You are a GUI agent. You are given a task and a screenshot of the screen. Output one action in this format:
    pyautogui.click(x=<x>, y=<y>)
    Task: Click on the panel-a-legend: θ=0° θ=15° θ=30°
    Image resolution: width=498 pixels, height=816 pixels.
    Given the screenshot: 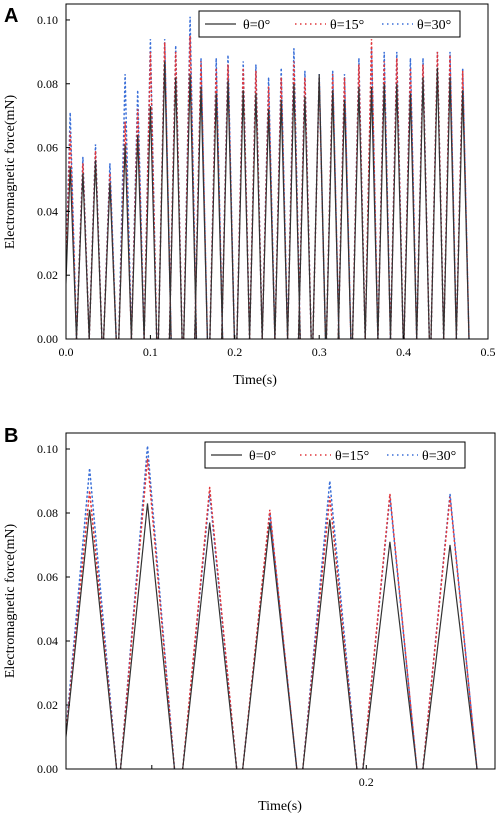 What is the action you would take?
    pyautogui.click(x=329, y=24)
    